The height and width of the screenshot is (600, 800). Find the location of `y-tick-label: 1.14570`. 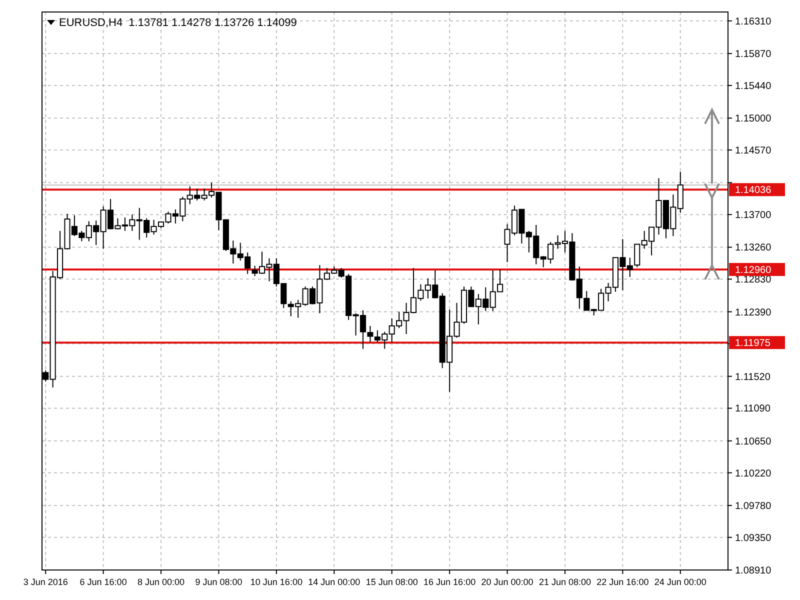

y-tick-label: 1.14570 is located at coordinates (753, 151).